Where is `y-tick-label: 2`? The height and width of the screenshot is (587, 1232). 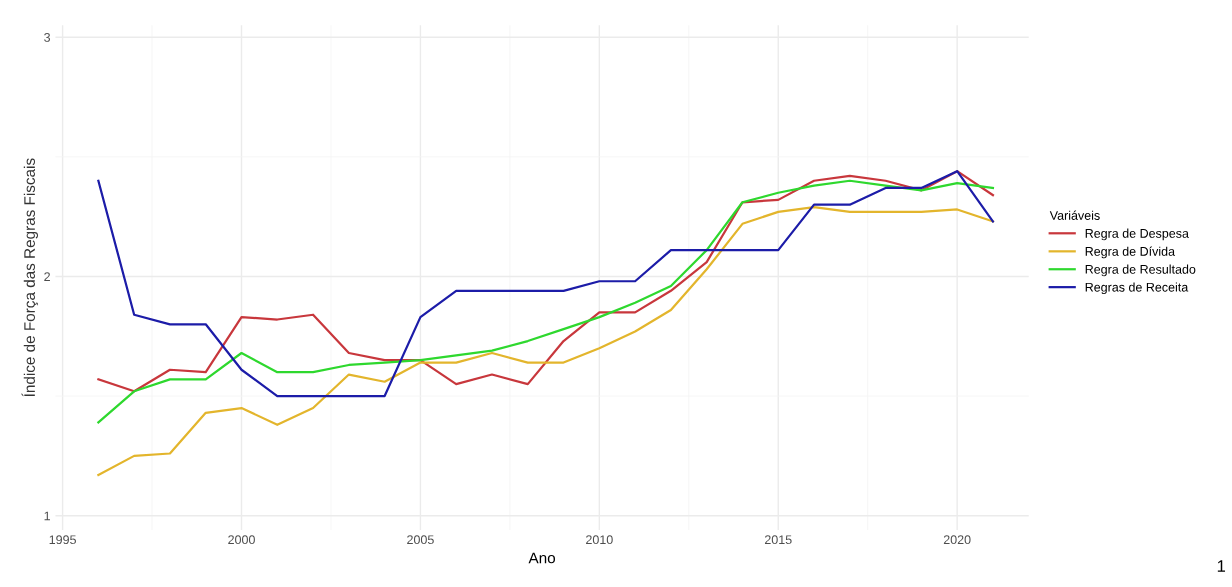
y-tick-label: 2 is located at coordinates (47, 276).